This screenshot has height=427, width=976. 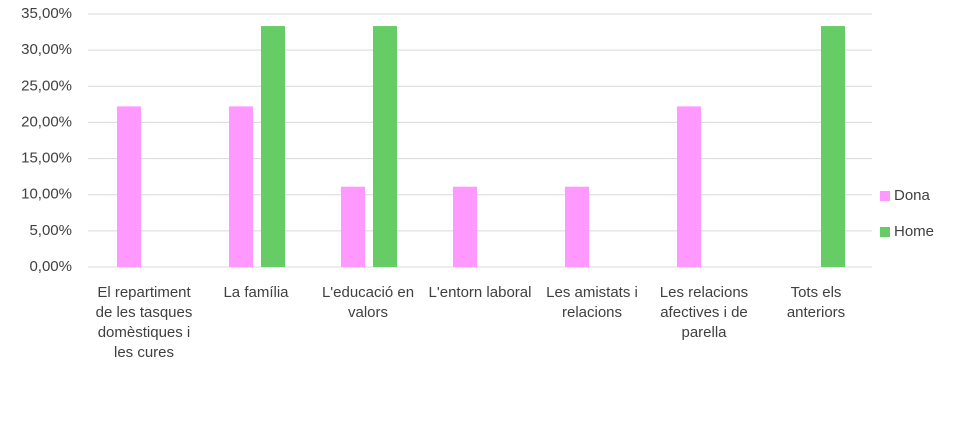 What do you see at coordinates (914, 231) in the screenshot?
I see `legend-label: Home` at bounding box center [914, 231].